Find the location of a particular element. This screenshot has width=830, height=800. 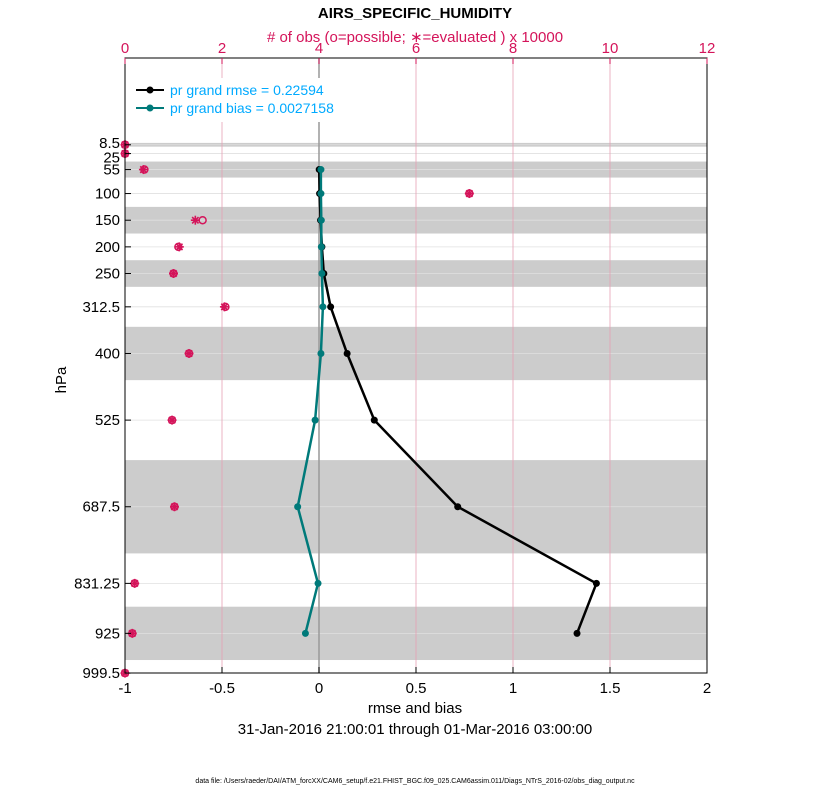

y-tick-label: 150 is located at coordinates (107, 220).